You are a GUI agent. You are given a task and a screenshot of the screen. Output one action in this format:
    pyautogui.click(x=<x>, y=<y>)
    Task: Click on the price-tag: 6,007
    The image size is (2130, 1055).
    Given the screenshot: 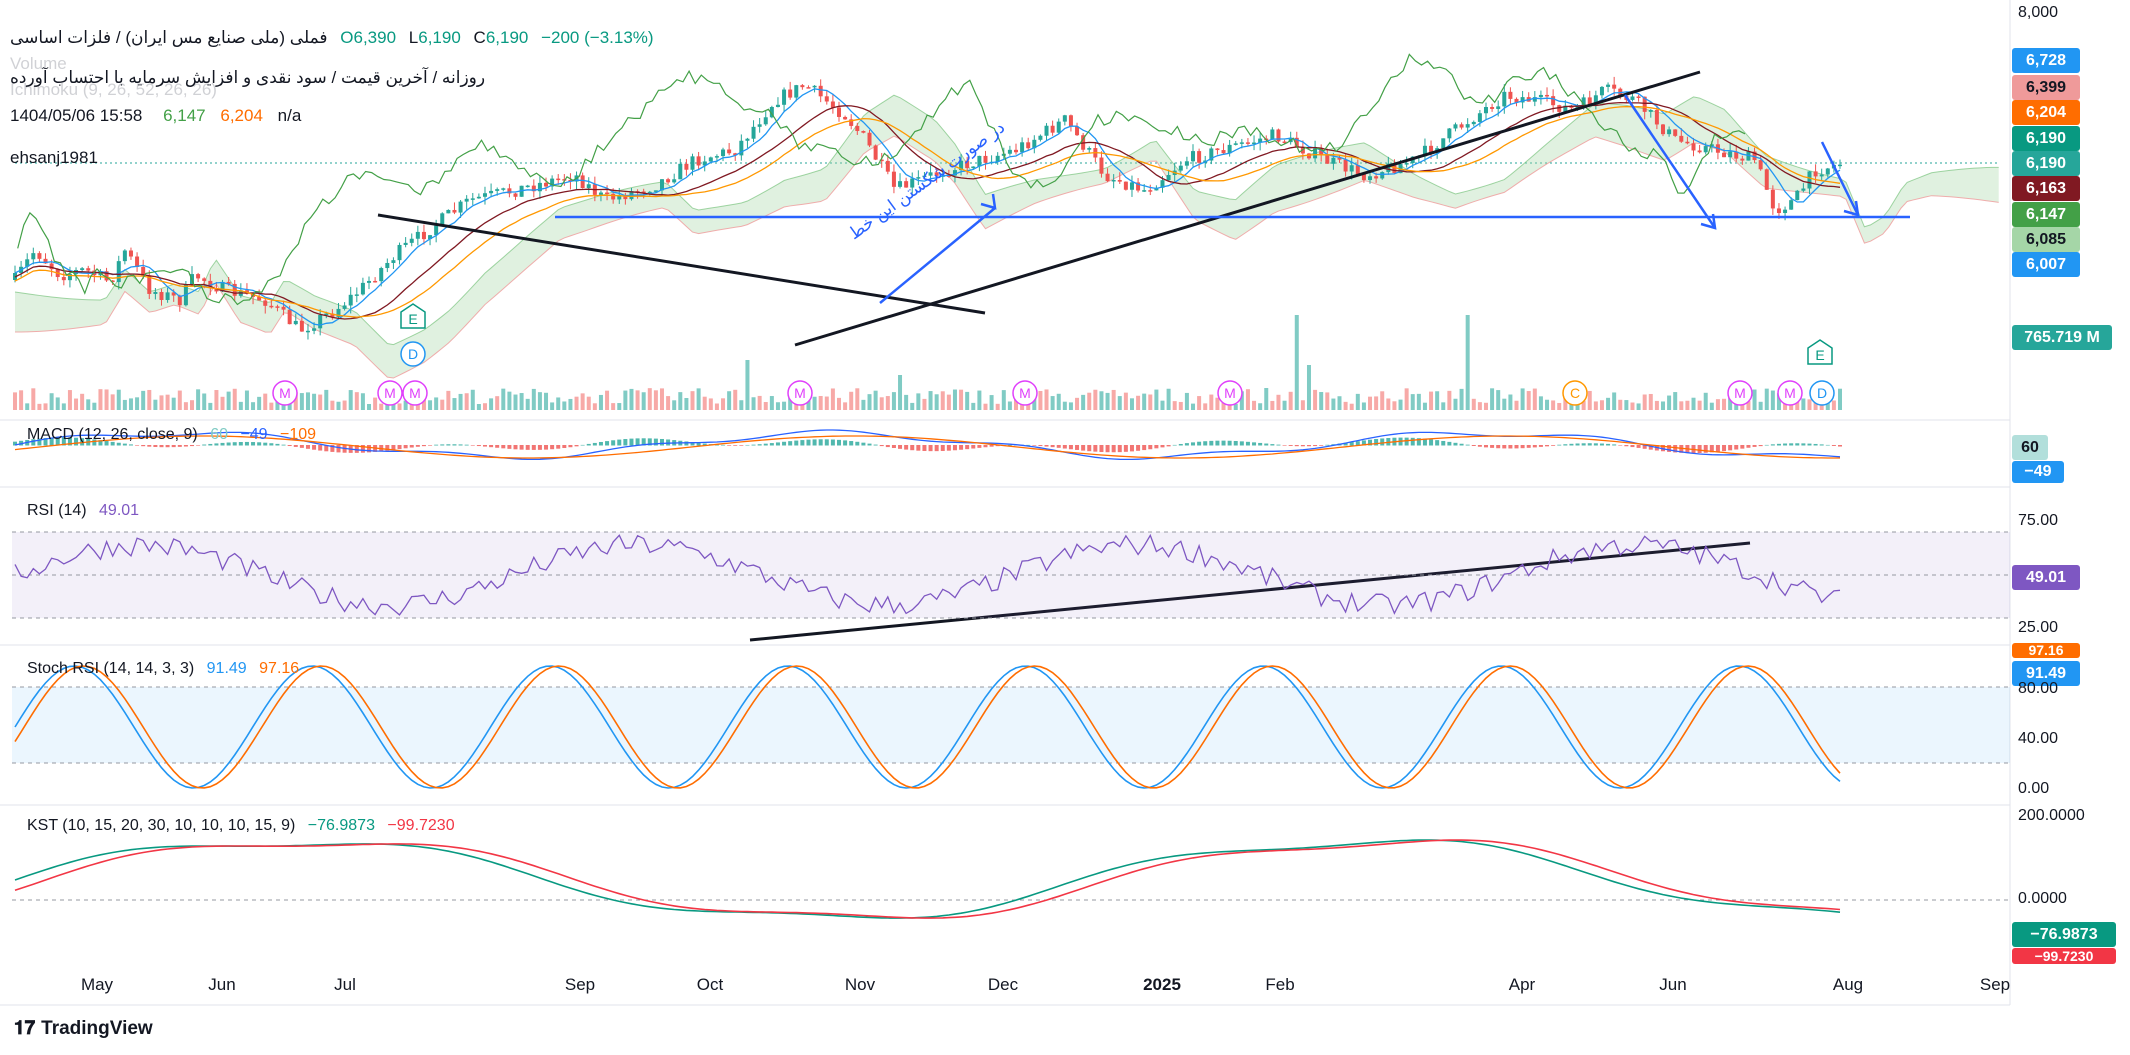 What is the action you would take?
    pyautogui.click(x=2046, y=264)
    